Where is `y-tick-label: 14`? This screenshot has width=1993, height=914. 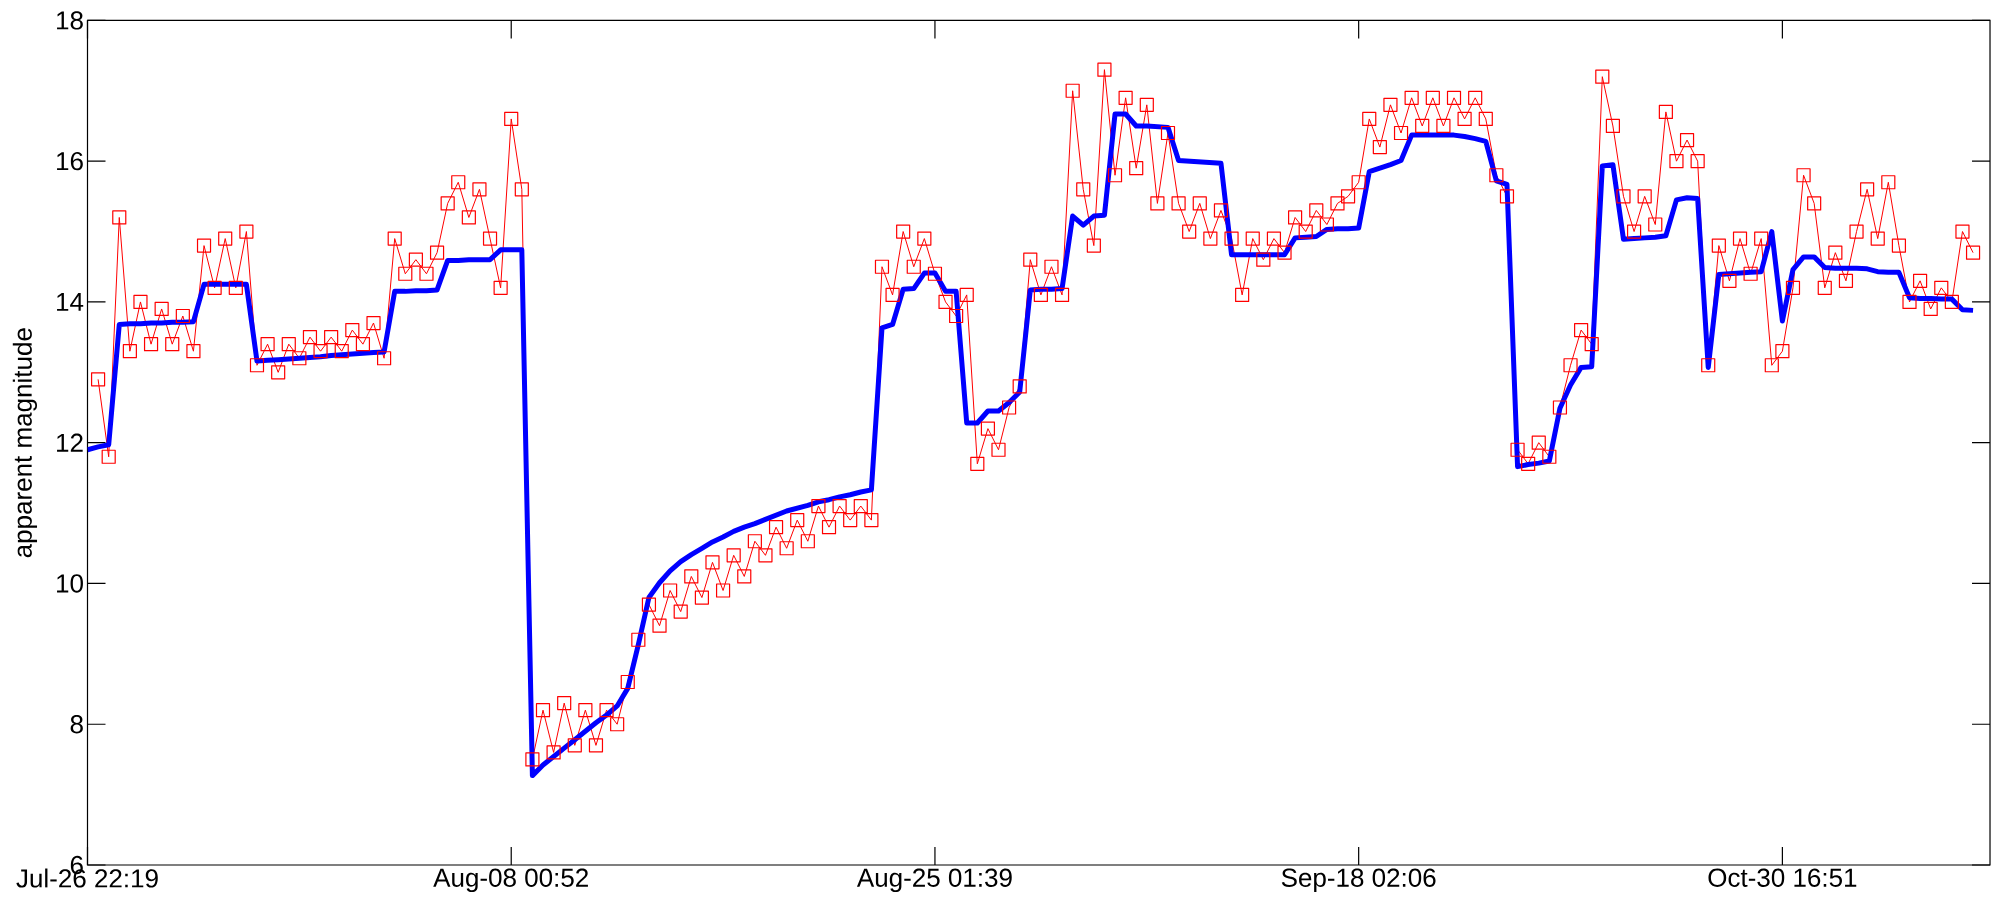
y-tick-label: 14 is located at coordinates (70, 301).